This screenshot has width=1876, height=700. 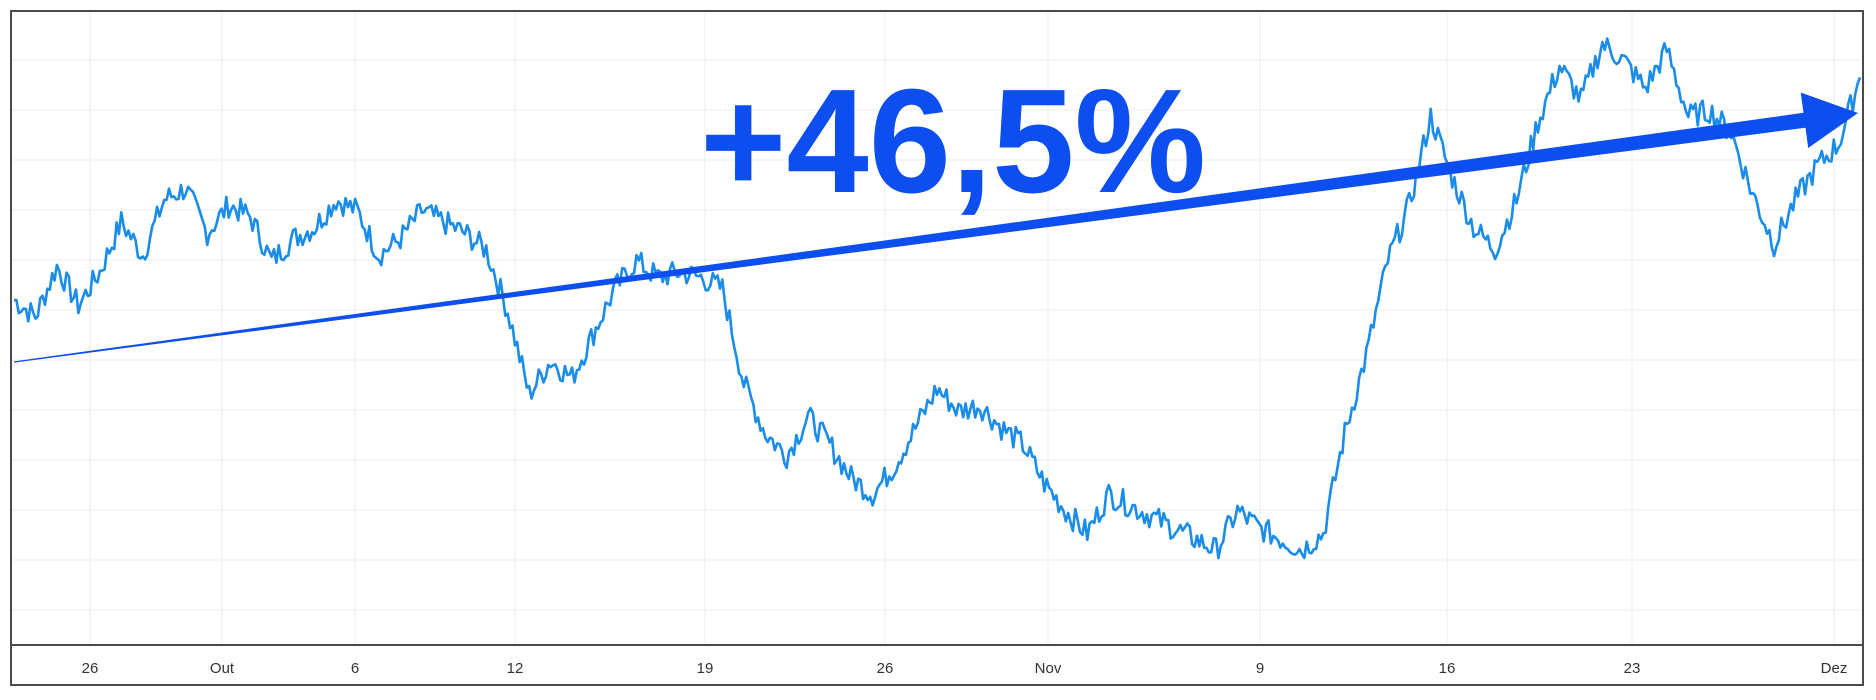 I want to click on x-axis-ticks: 26 Out 6 12 19 26 Nov 9 16 23 Dez, so click(x=965, y=668).